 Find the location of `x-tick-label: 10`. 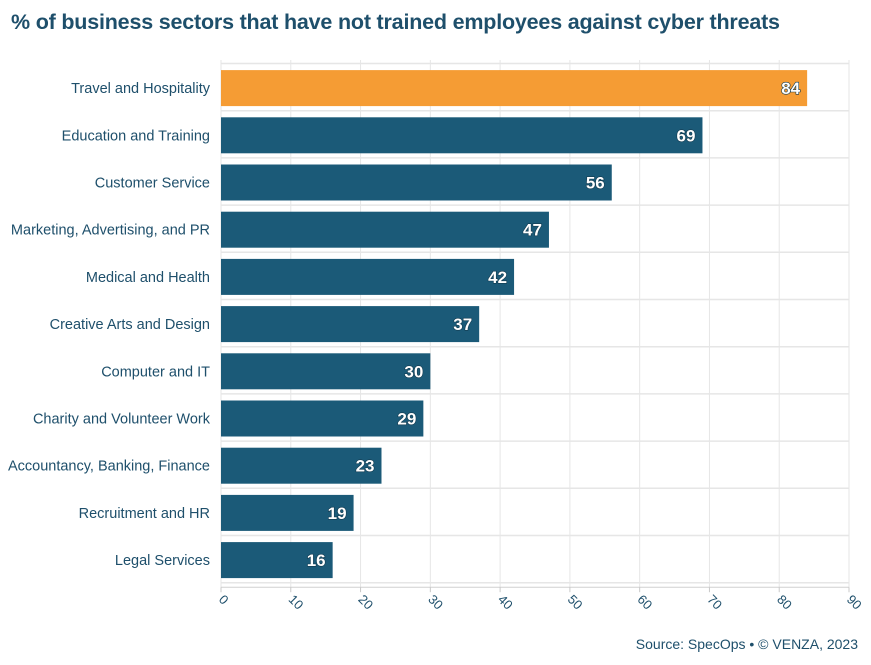

x-tick-label: 10 is located at coordinates (296, 602).